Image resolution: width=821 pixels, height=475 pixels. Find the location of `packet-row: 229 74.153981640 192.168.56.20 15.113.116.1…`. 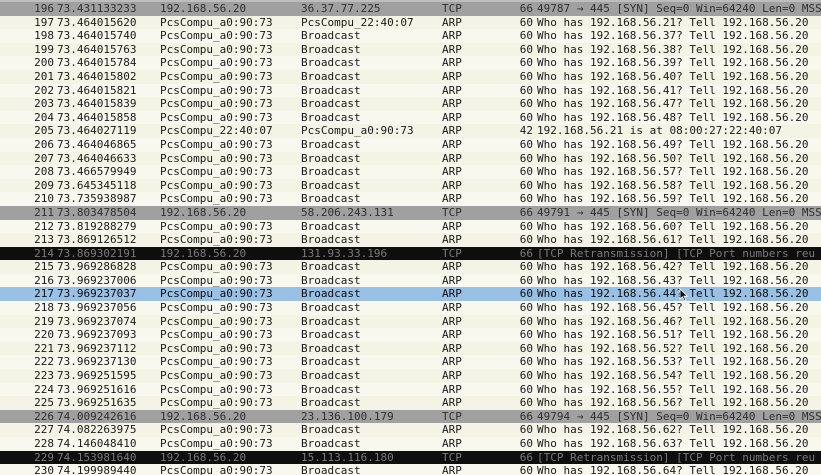

packet-row: 229 74.153981640 192.168.56.20 15.113.116.1… is located at coordinates (410, 457).